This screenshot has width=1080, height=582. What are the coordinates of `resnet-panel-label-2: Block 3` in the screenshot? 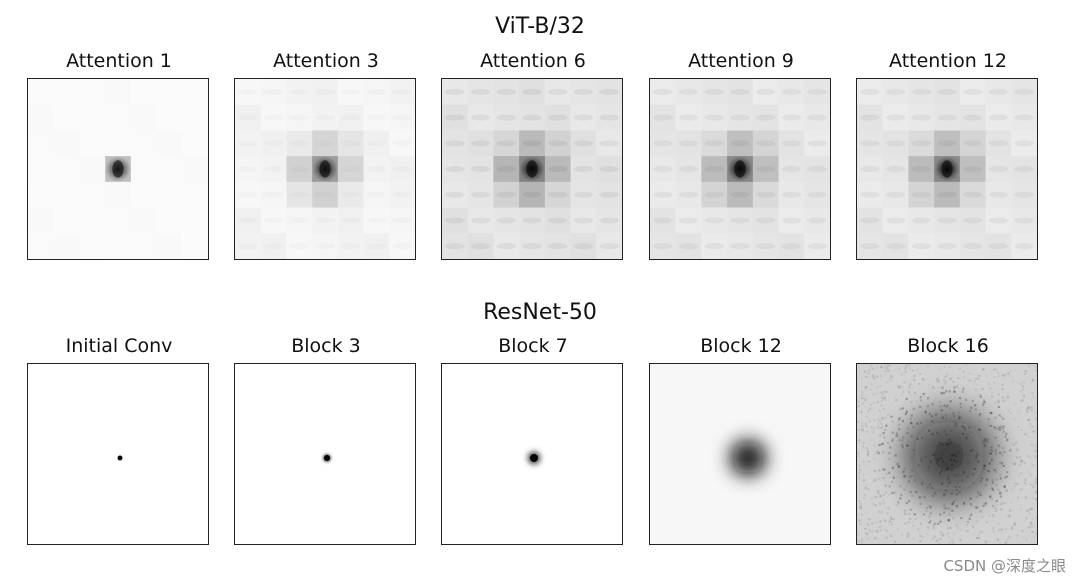 It's located at (326, 346).